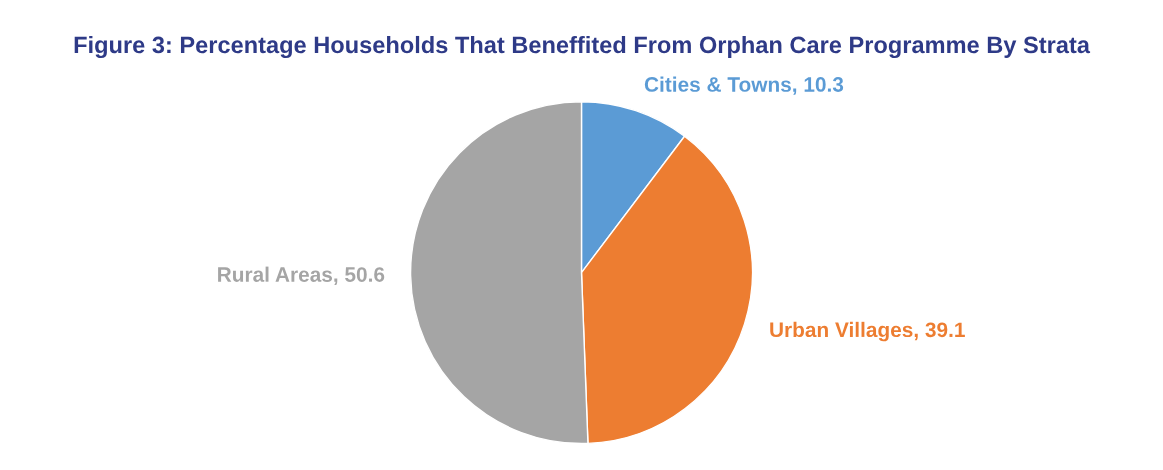  I want to click on slice-label: Urban Villages, so click(841, 331).